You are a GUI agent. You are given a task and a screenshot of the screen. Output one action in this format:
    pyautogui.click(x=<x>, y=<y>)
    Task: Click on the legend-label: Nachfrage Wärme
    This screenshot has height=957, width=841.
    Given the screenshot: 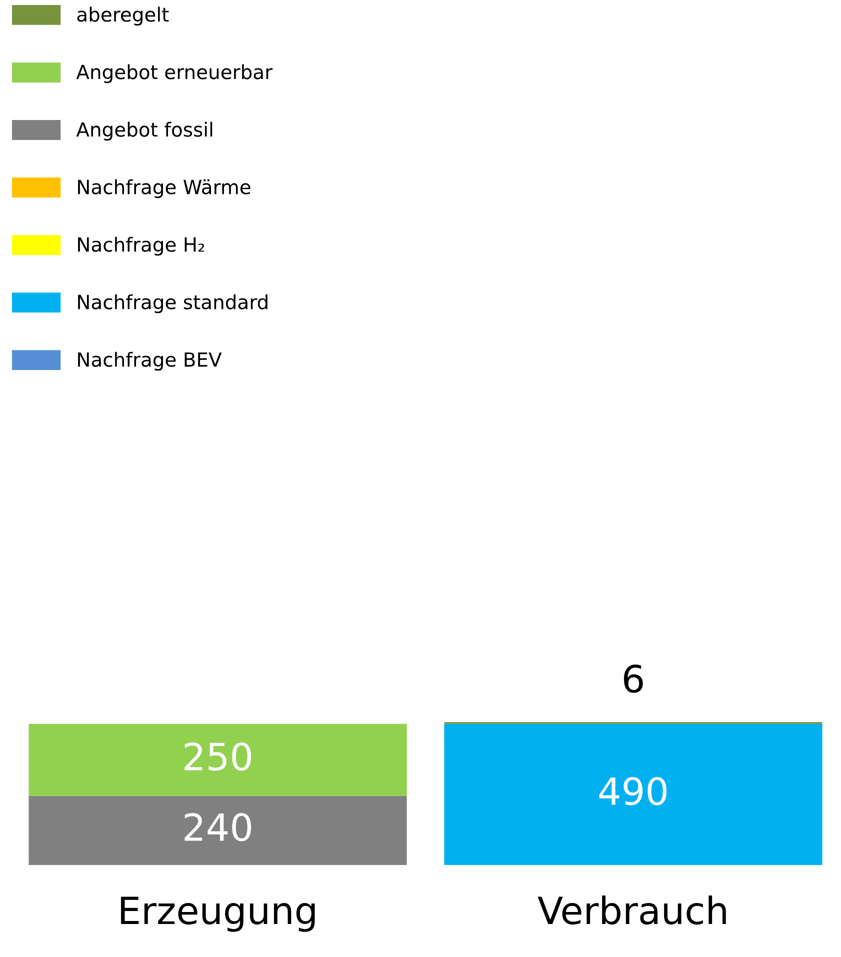 What is the action you would take?
    pyautogui.click(x=164, y=188)
    